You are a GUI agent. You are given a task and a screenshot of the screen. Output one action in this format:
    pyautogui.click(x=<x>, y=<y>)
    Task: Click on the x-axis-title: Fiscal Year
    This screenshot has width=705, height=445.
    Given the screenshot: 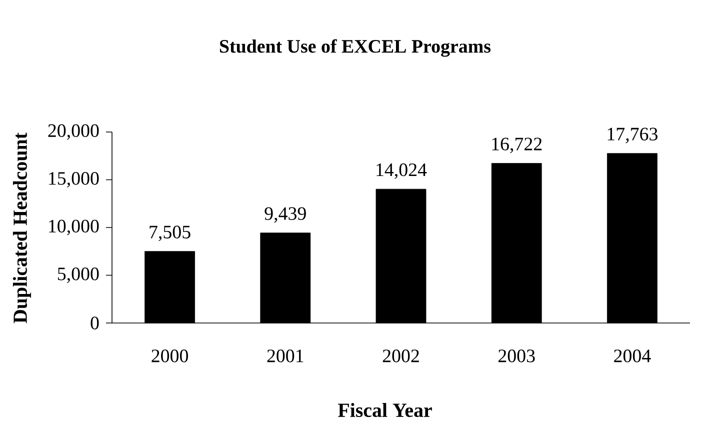 What is the action you would take?
    pyautogui.click(x=385, y=410)
    